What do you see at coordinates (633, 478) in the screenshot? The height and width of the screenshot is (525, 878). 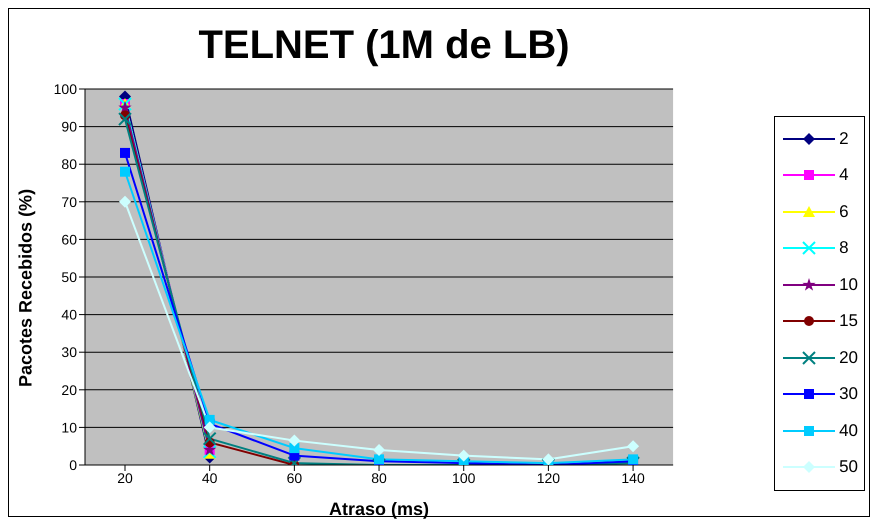 I see `x-tick-label: 140` at bounding box center [633, 478].